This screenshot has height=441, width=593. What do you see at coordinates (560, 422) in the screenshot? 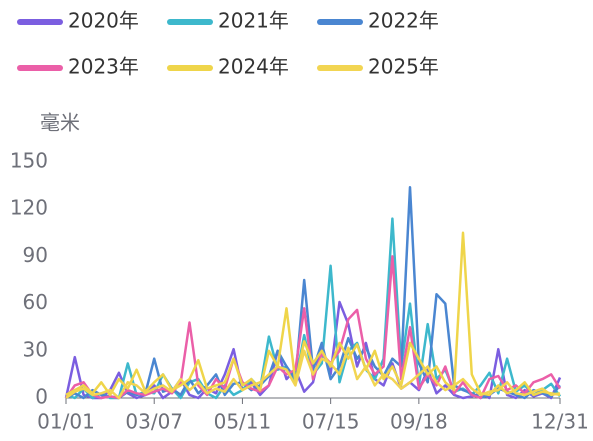
I see `x-tick-label: 12/31` at bounding box center [560, 422].